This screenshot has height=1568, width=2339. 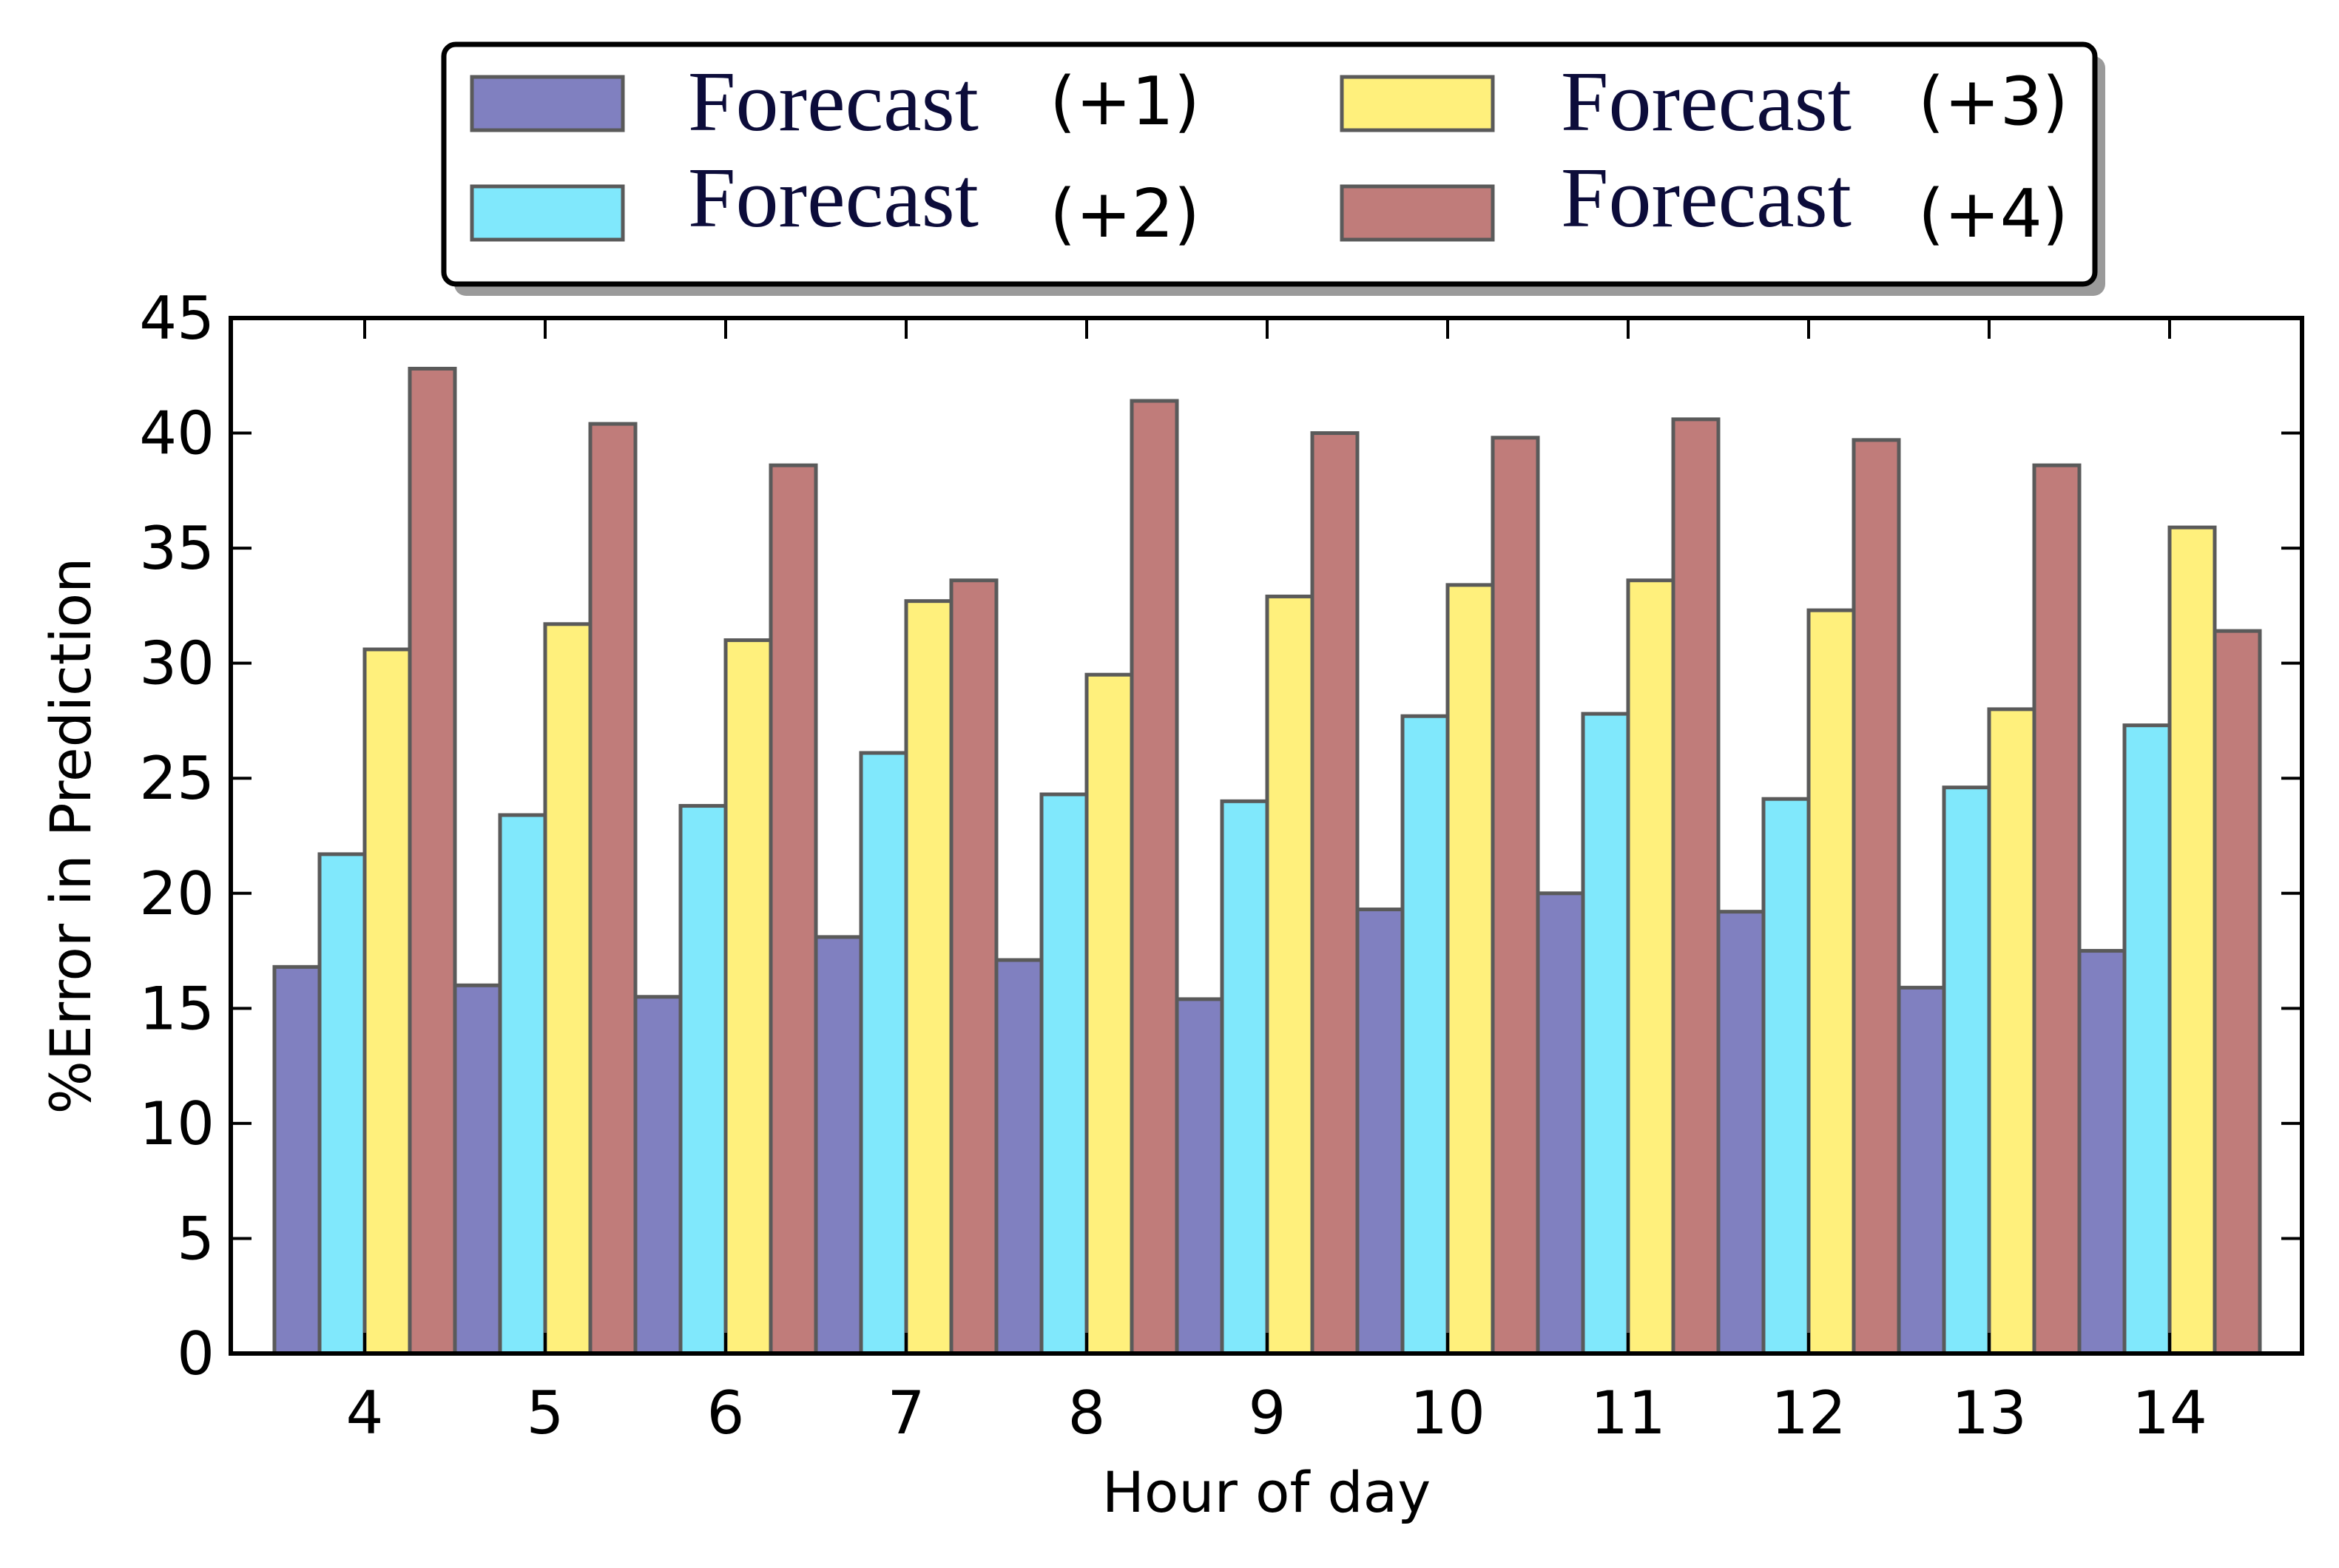 What do you see at coordinates (1087, 1413) in the screenshot?
I see `x-tick-label: 8` at bounding box center [1087, 1413].